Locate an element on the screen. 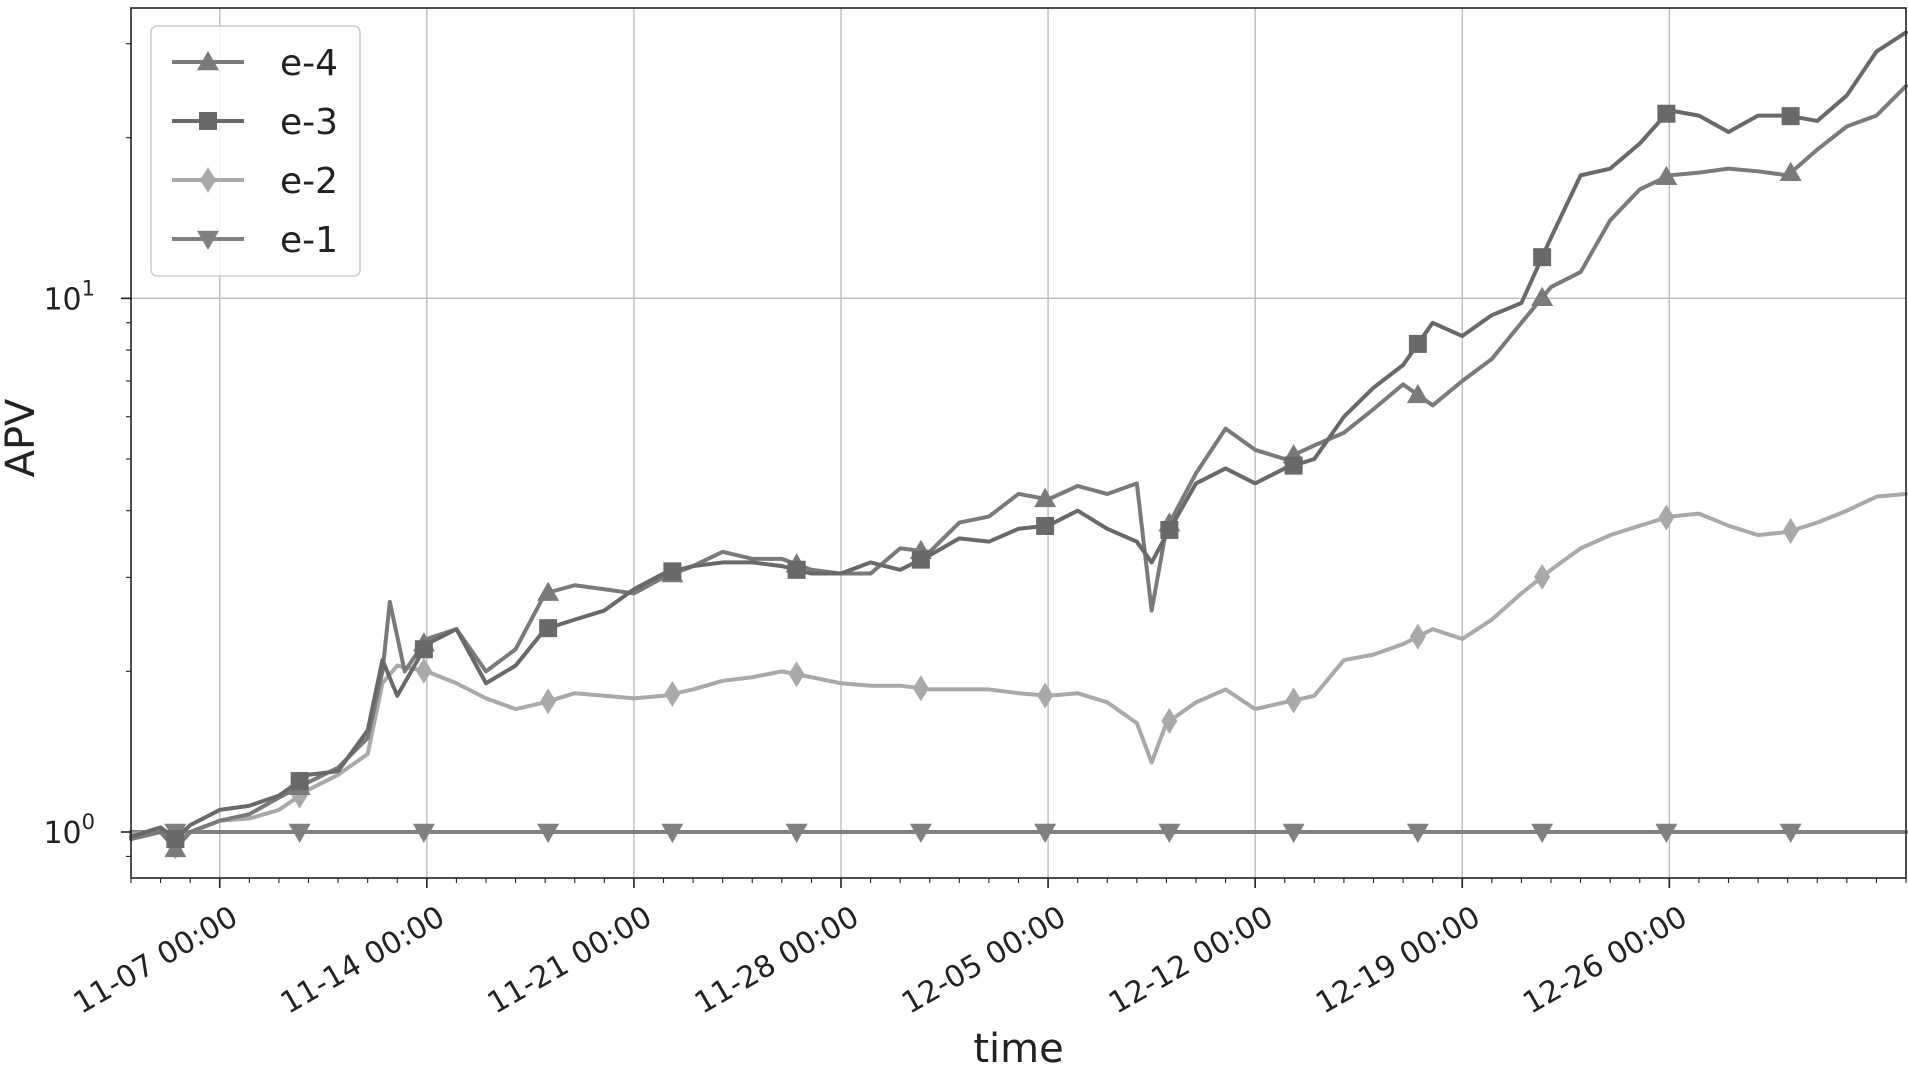 The image size is (1908, 1075). legend-box is located at coordinates (255, 151).